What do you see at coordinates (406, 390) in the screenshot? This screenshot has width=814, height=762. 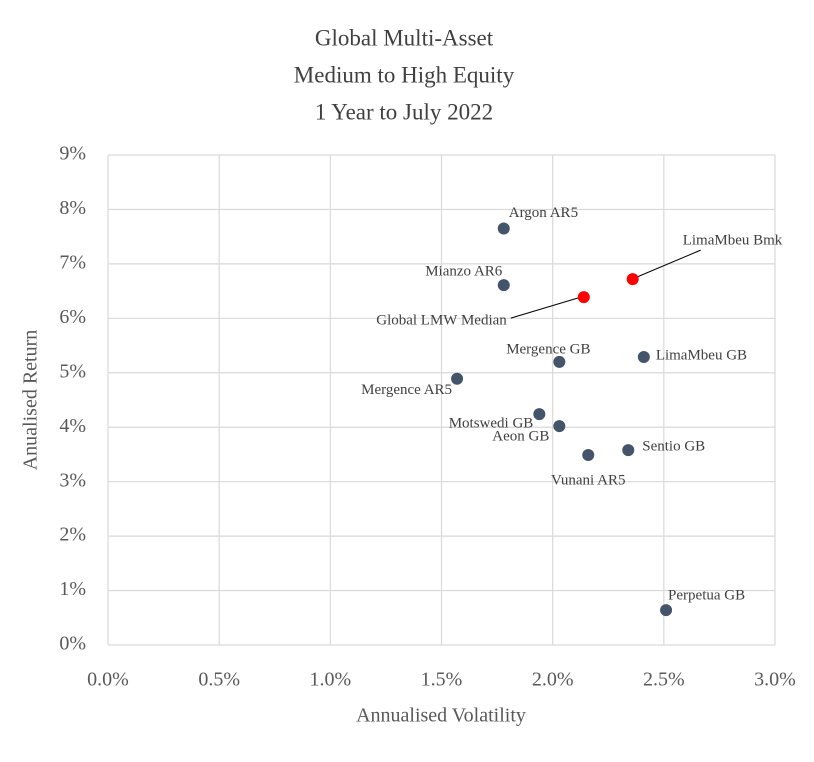 I see `point-label: Mergence AR5` at bounding box center [406, 390].